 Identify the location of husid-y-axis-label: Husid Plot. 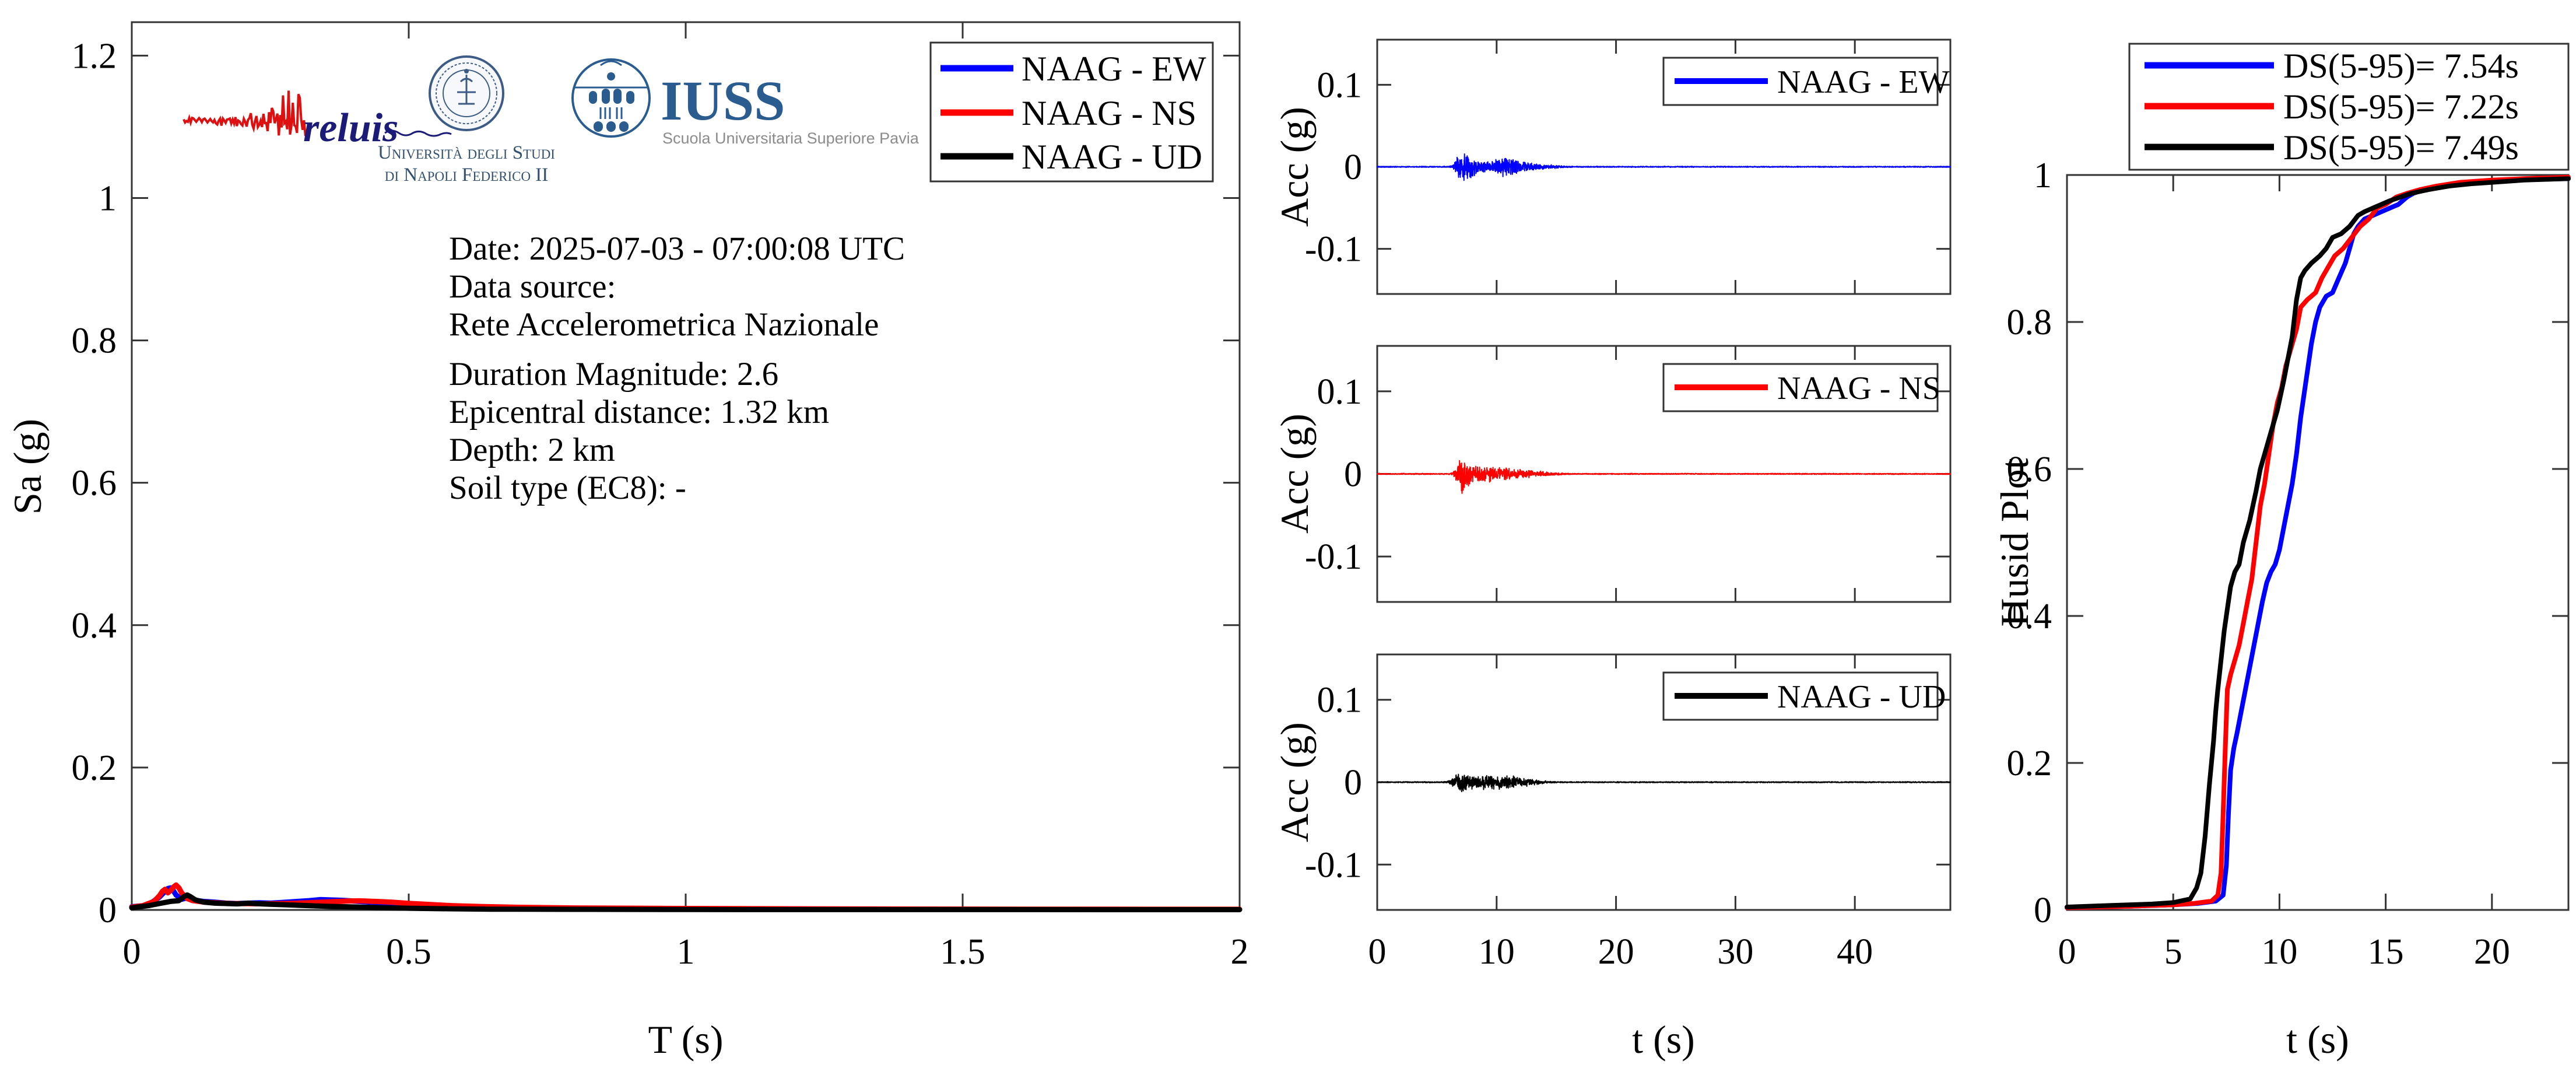
(2014, 542).